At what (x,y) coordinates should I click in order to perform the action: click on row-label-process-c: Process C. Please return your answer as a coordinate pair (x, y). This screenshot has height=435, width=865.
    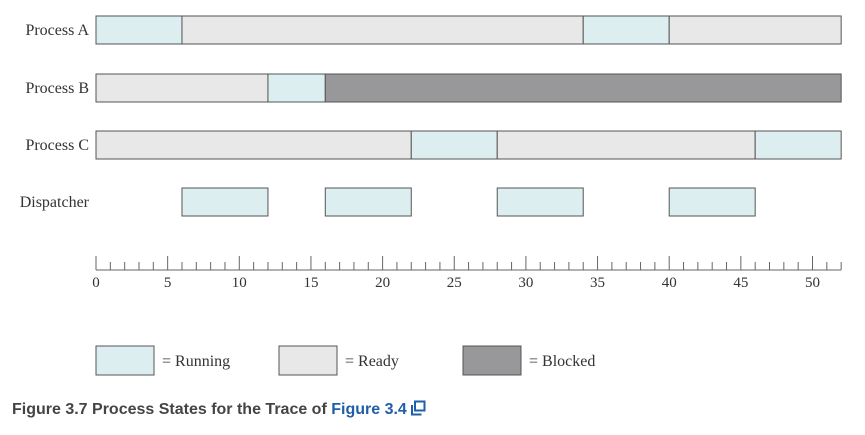
    Looking at the image, I should click on (57, 145).